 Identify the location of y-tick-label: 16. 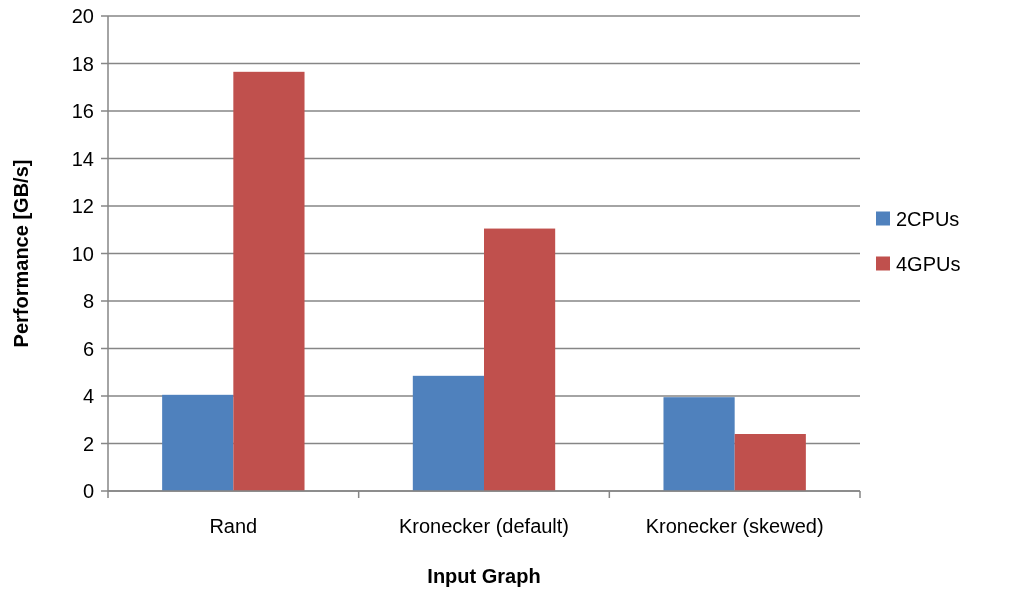
(82, 111).